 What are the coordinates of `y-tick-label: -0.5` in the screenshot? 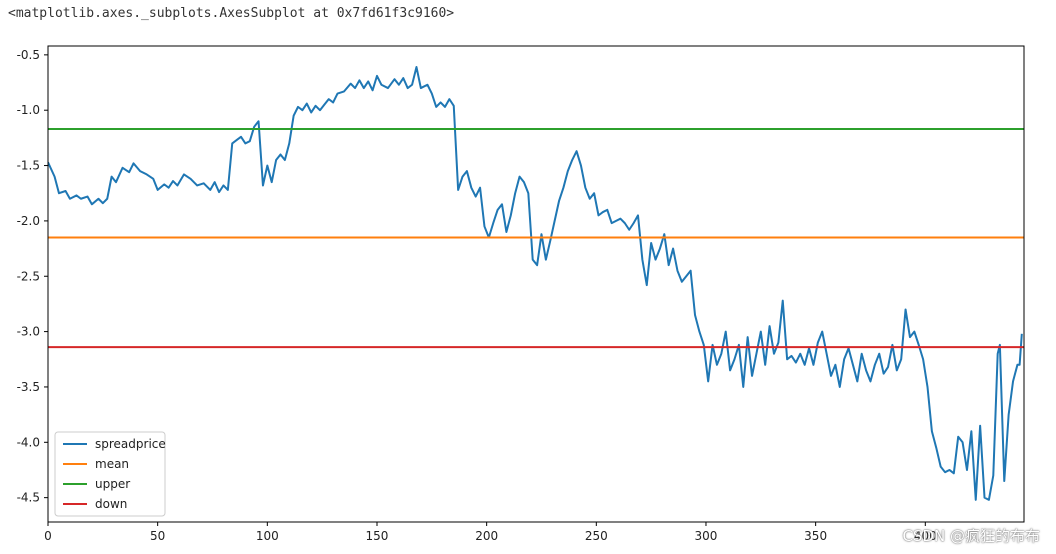 It's located at (28, 55).